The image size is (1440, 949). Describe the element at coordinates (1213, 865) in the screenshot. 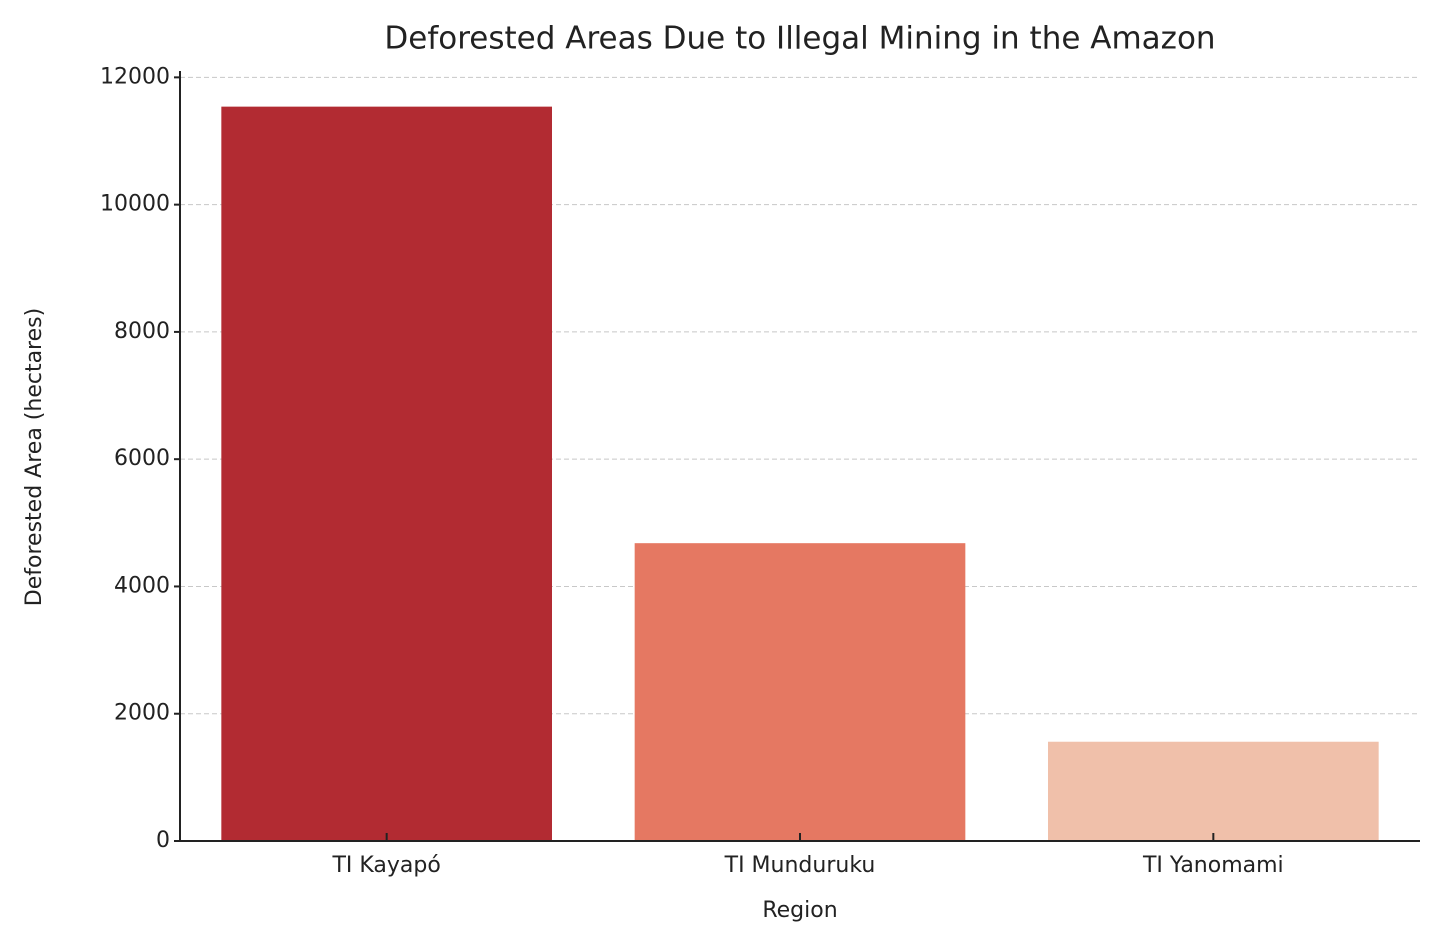

I see `x-tick-label: TI Yanomami` at that location.